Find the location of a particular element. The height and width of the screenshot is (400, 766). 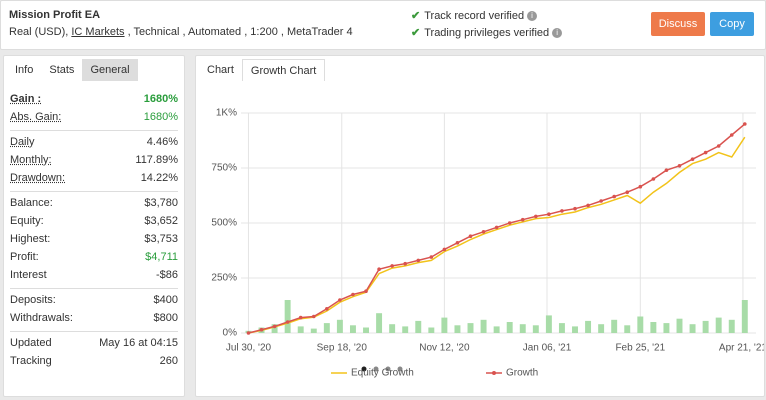

stats-row: Profit: $4,711 is located at coordinates (94, 257).